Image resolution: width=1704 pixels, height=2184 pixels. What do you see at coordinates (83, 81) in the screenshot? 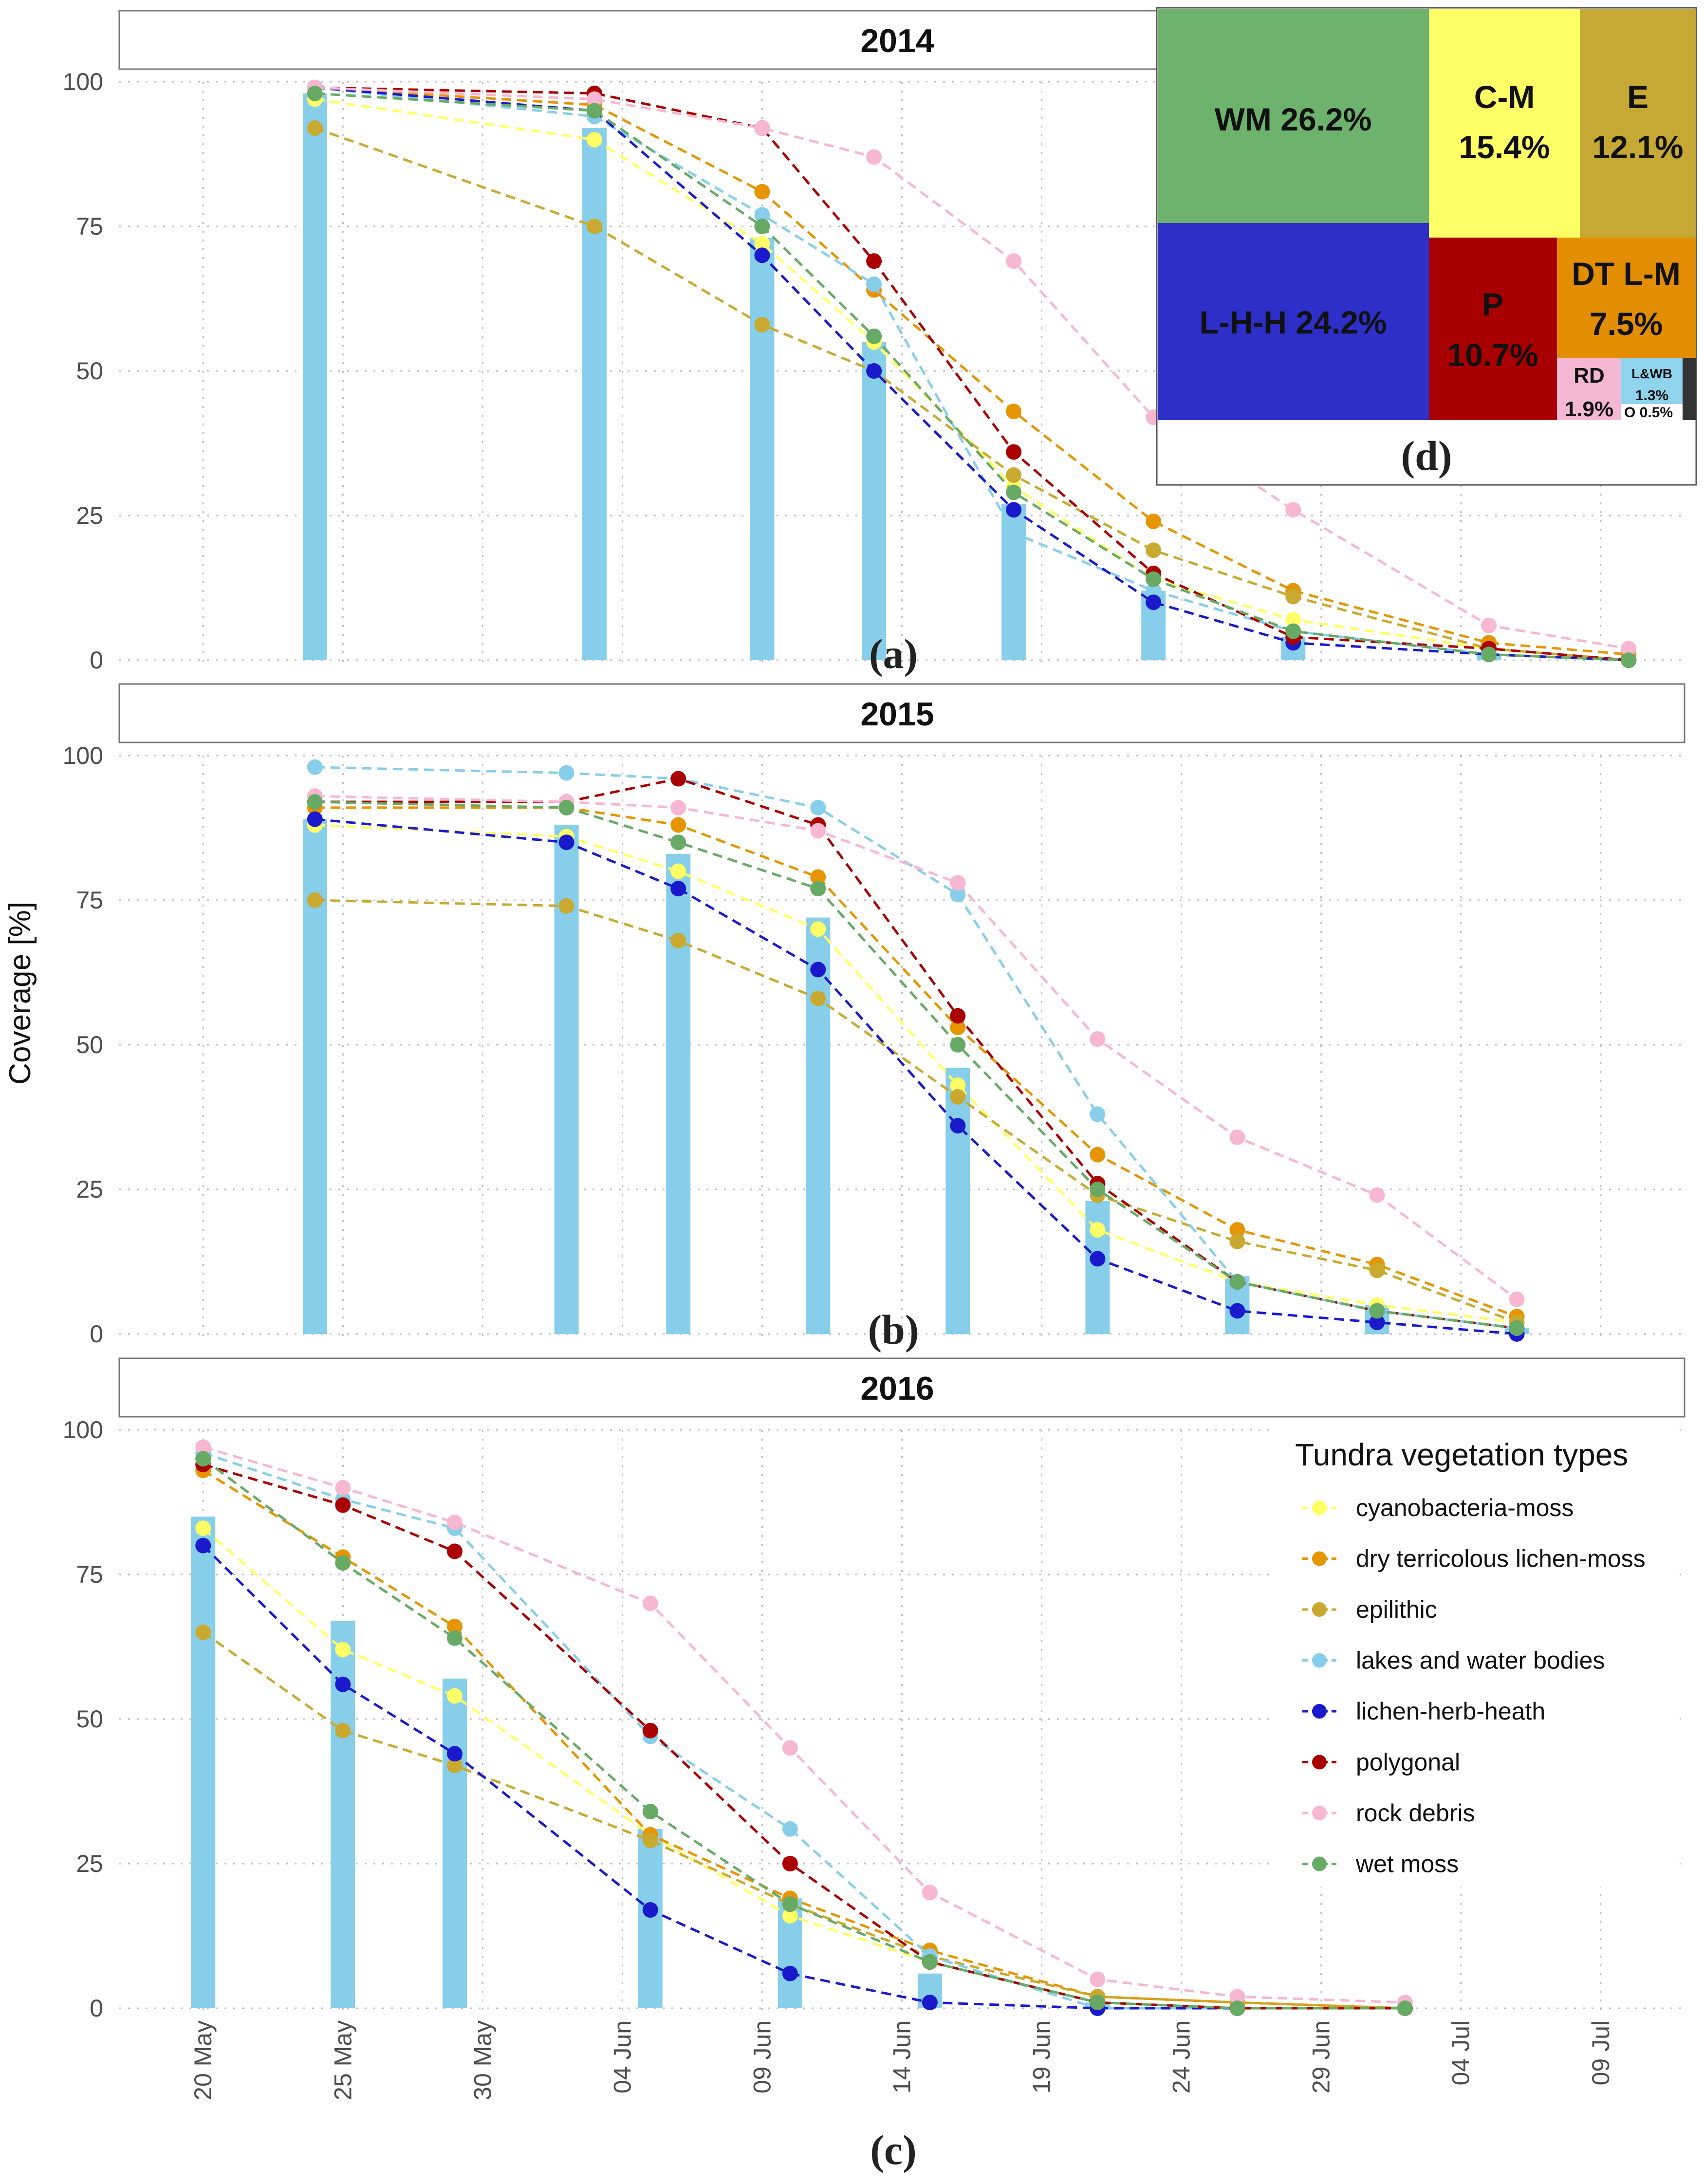
I see `y-tick-label: 100` at bounding box center [83, 81].